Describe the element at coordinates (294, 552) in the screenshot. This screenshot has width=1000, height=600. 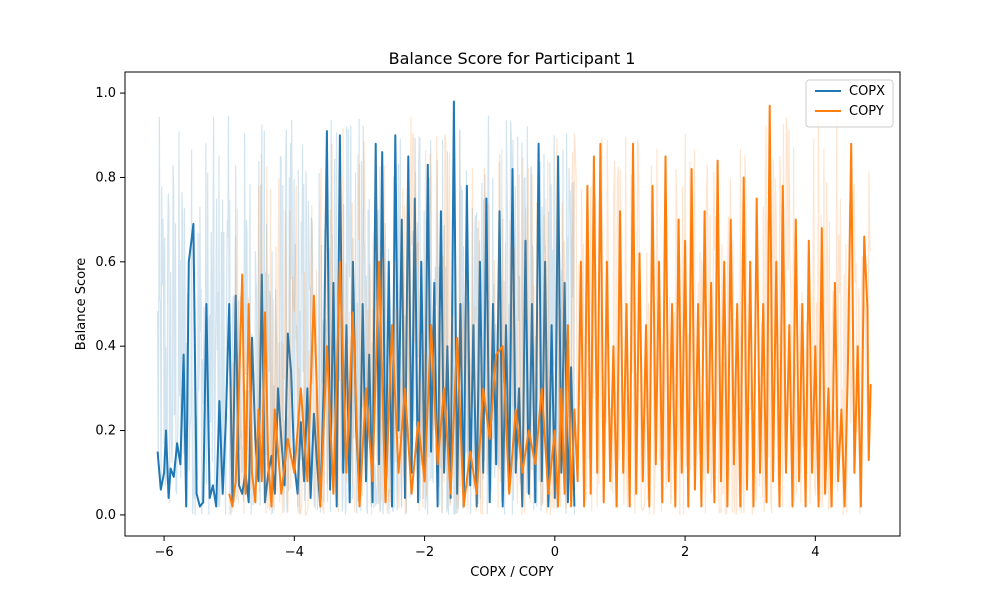
I see `x-tick-label: −4` at that location.